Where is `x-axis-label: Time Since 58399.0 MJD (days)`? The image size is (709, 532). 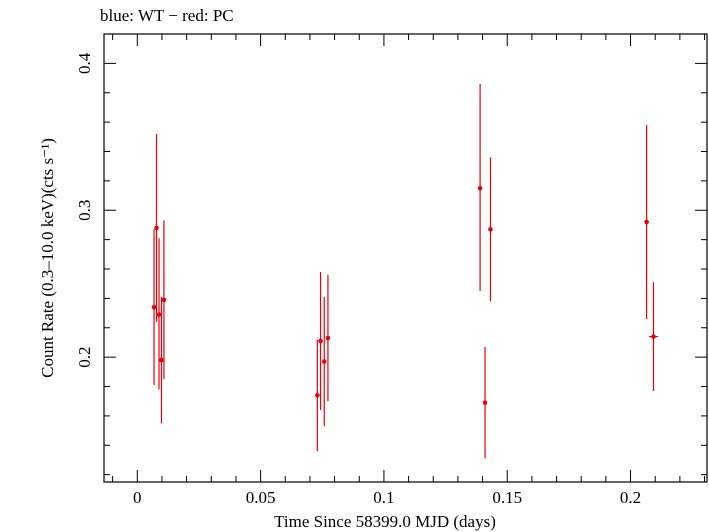
x-axis-label: Time Since 58399.0 MJD (days) is located at coordinates (385, 521).